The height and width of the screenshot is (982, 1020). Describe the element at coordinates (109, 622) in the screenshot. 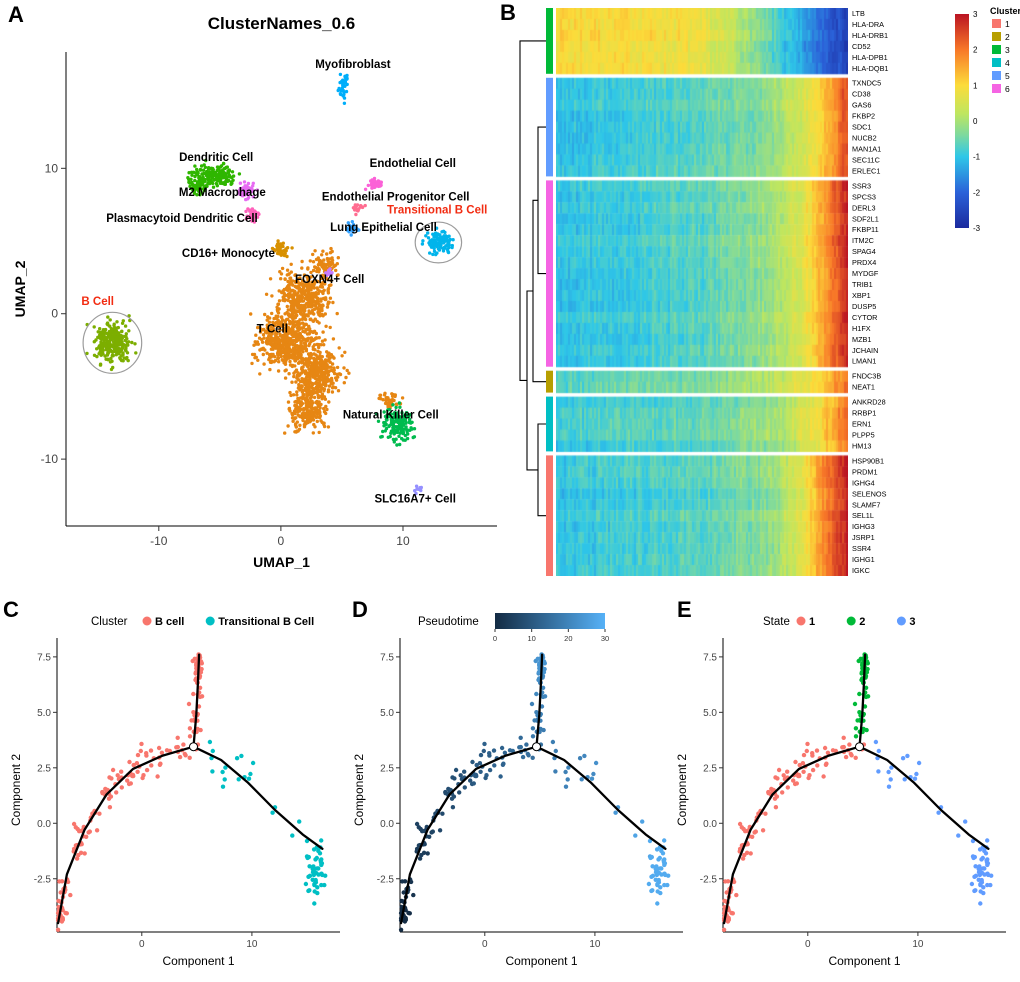

I see `legend-title: Cluster` at that location.